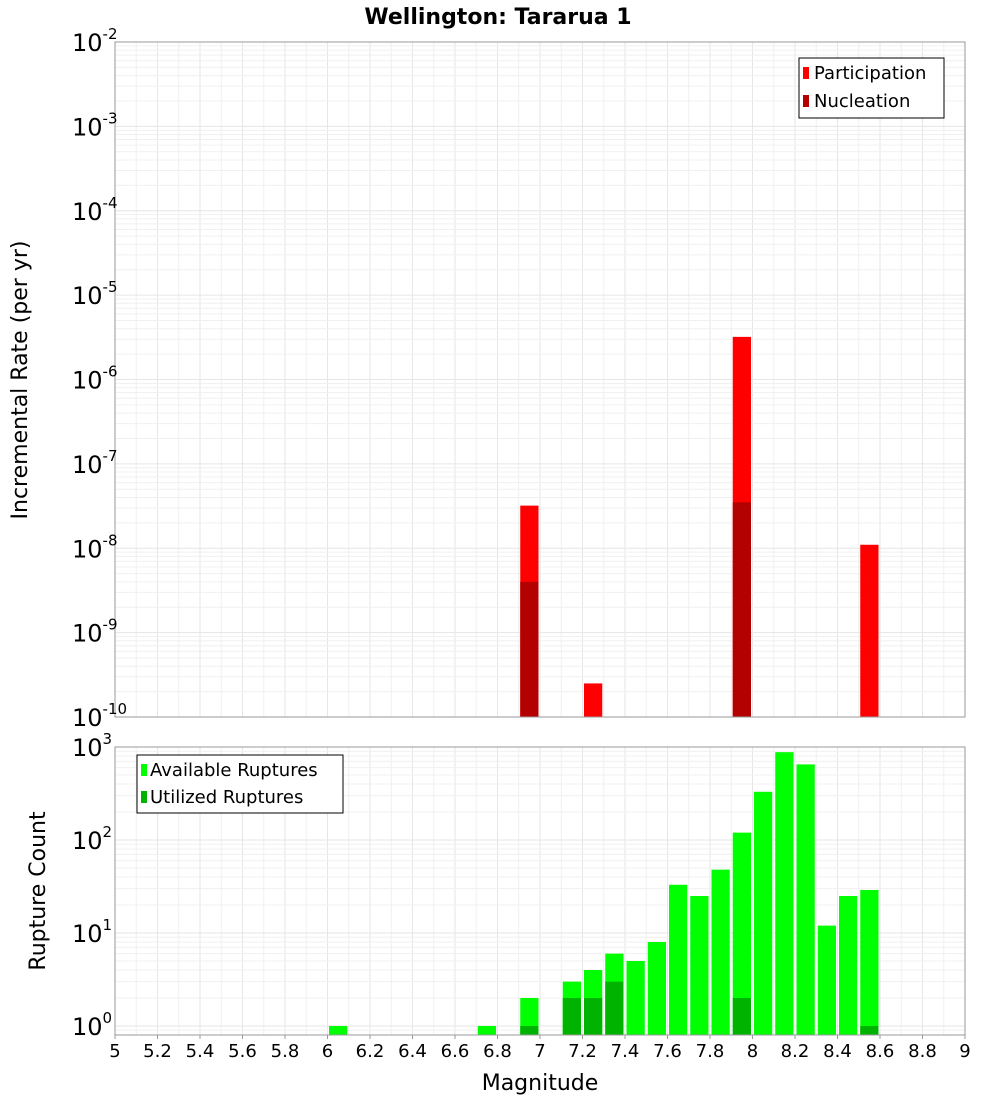 The height and width of the screenshot is (1100, 1000). Describe the element at coordinates (604, 893) in the screenshot. I see `count-bars` at that location.